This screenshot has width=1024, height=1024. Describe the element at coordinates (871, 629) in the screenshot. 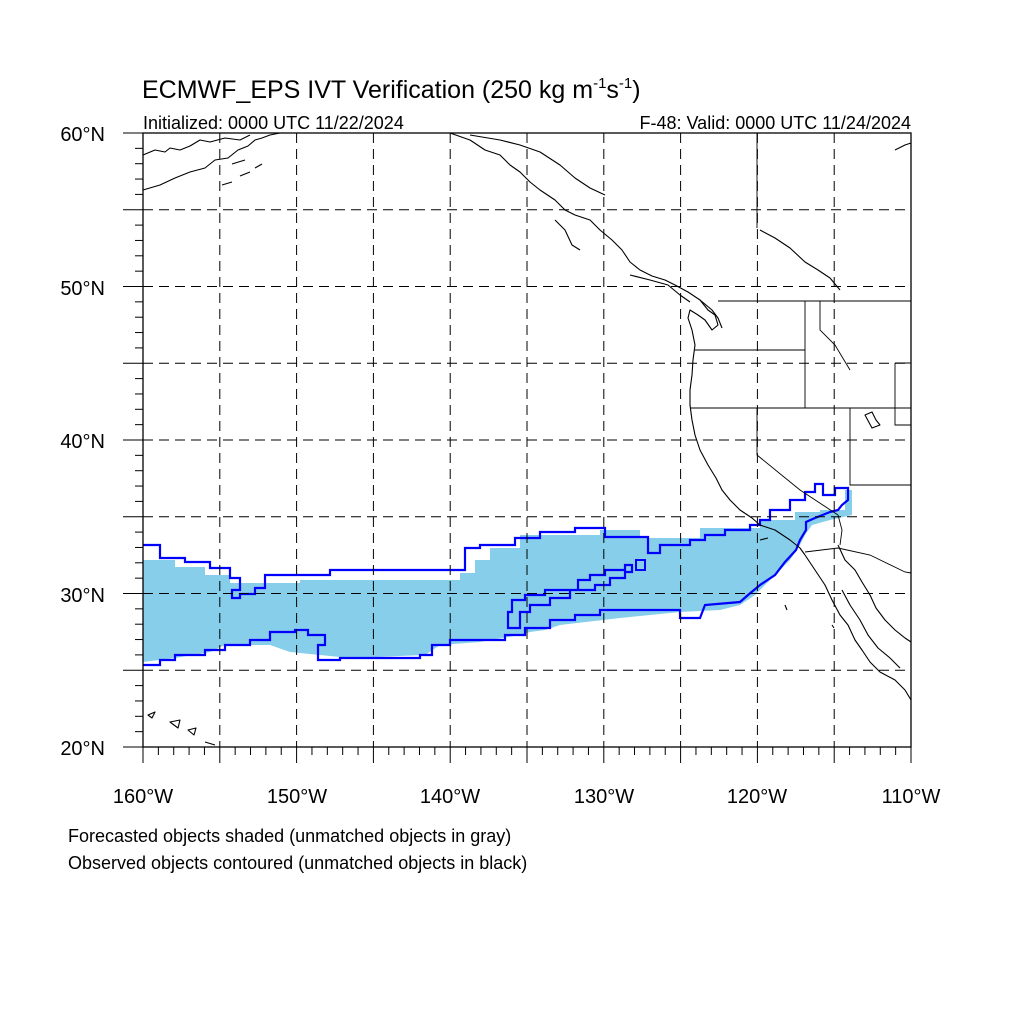

I see `gulf-california` at that location.